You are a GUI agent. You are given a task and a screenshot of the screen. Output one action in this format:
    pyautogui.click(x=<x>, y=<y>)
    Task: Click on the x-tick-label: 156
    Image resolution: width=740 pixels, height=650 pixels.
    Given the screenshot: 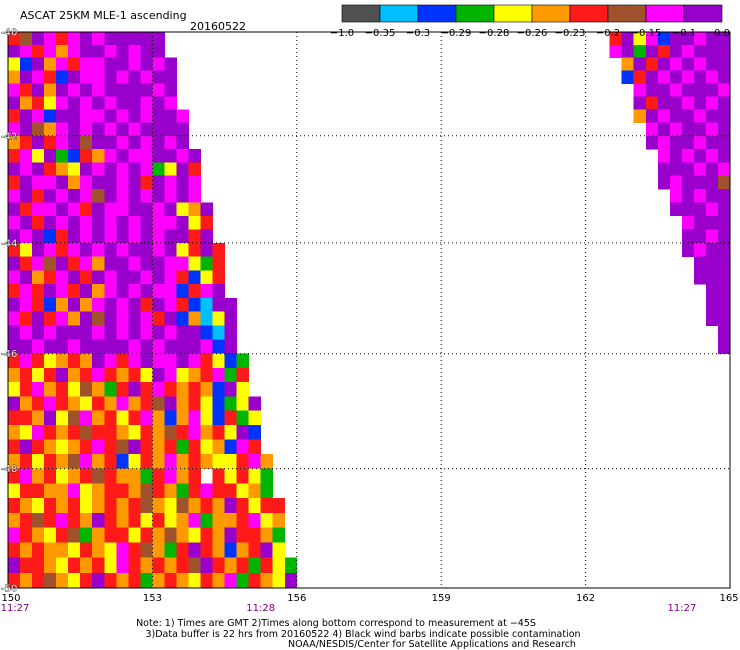 What is the action you would take?
    pyautogui.click(x=296, y=598)
    